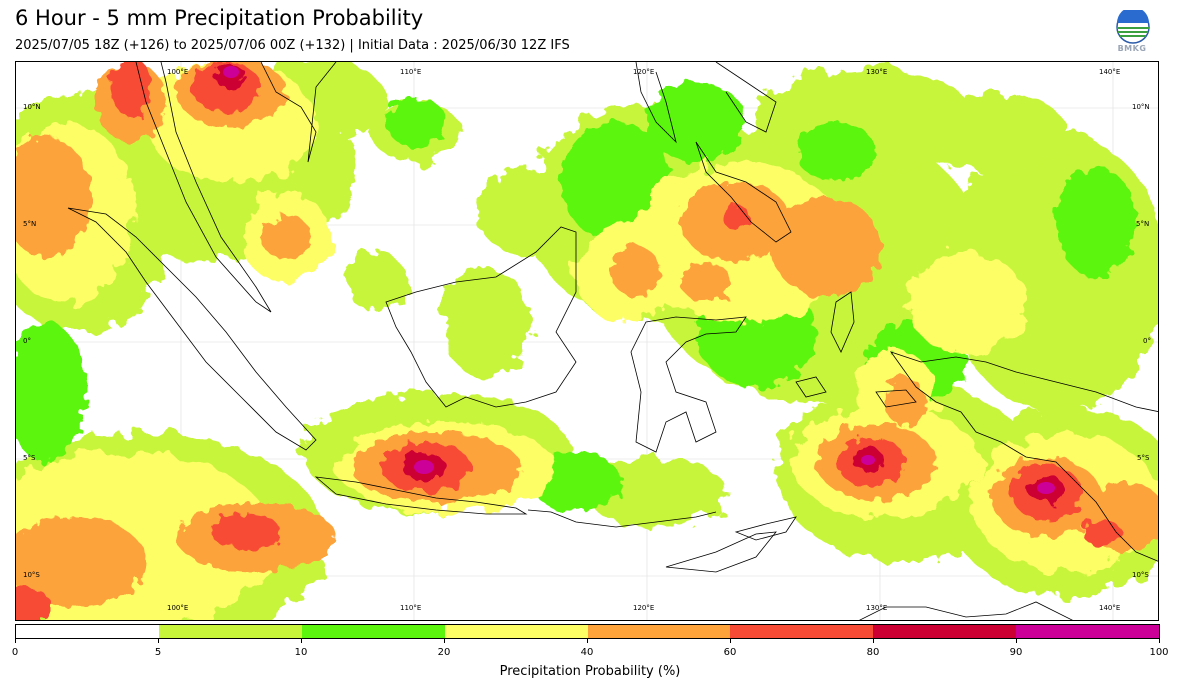  Describe the element at coordinates (1140, 575) in the screenshot. I see `lat-label-right: 10°S` at that location.